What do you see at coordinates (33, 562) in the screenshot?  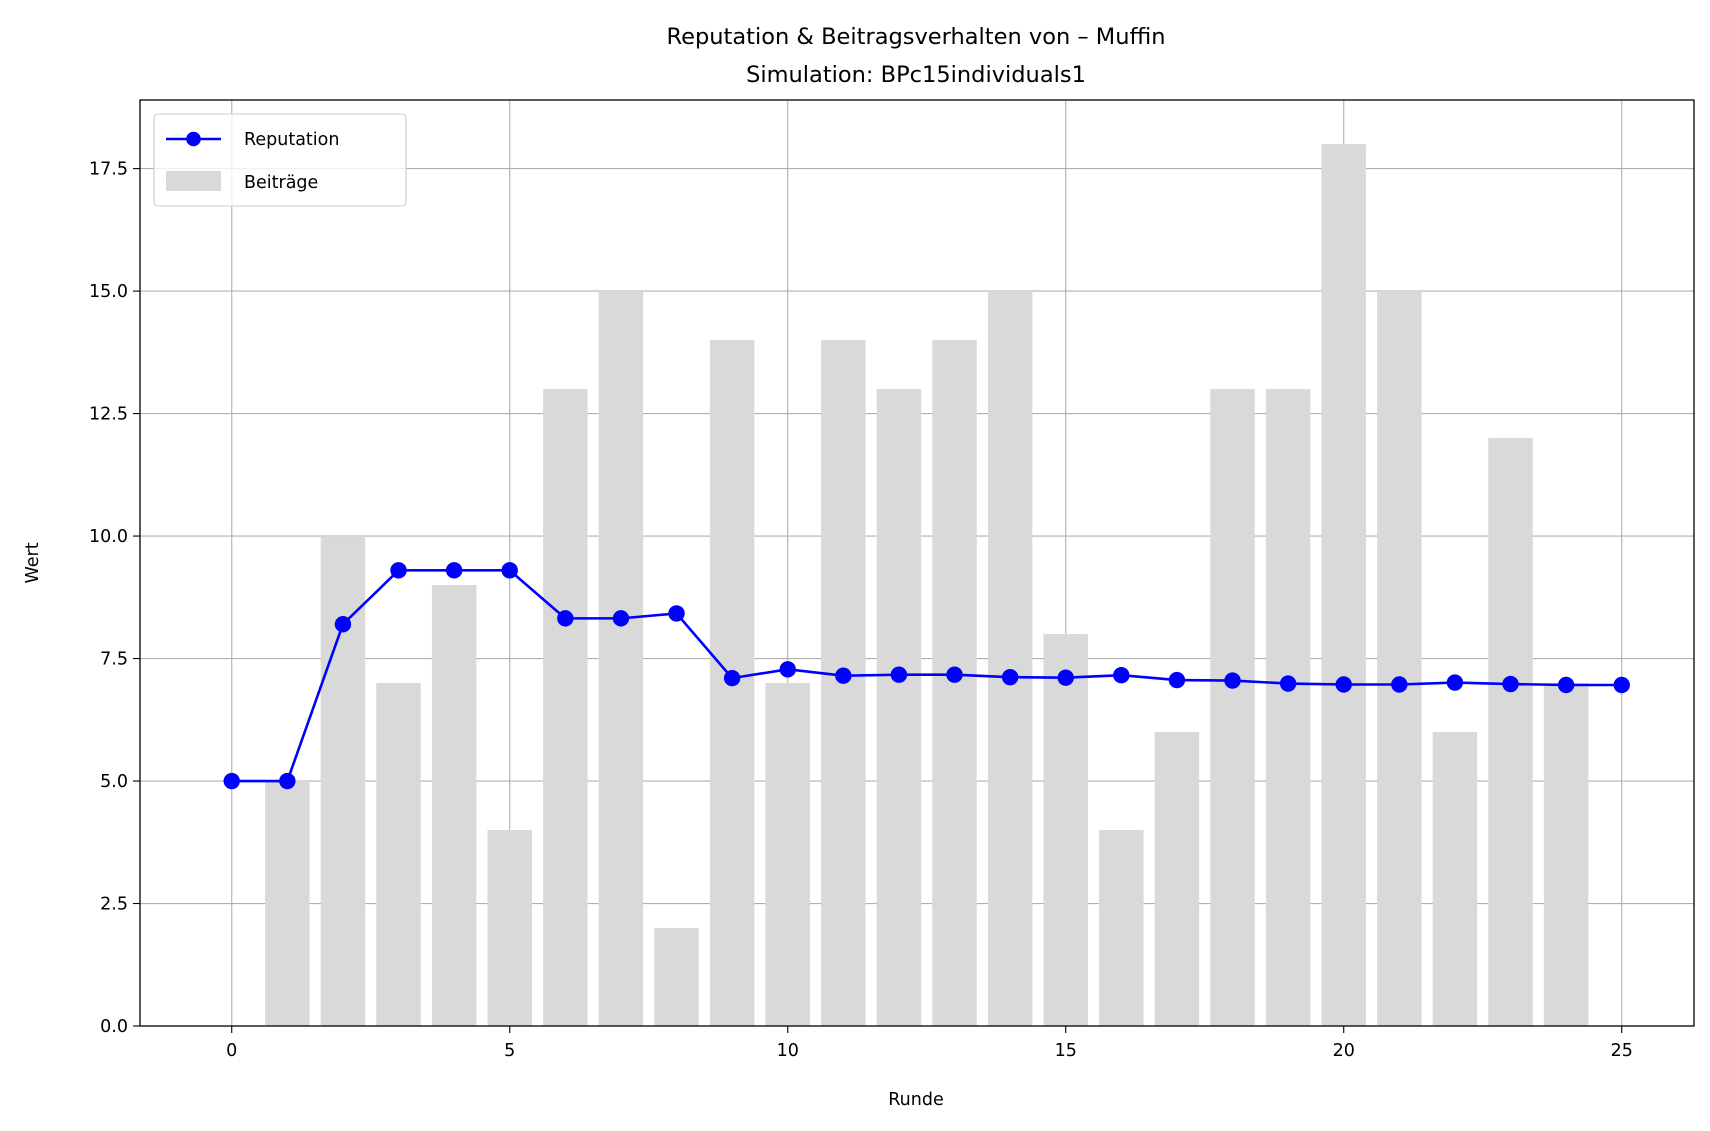 I see `y-axis-label: Wert` at bounding box center [33, 562].